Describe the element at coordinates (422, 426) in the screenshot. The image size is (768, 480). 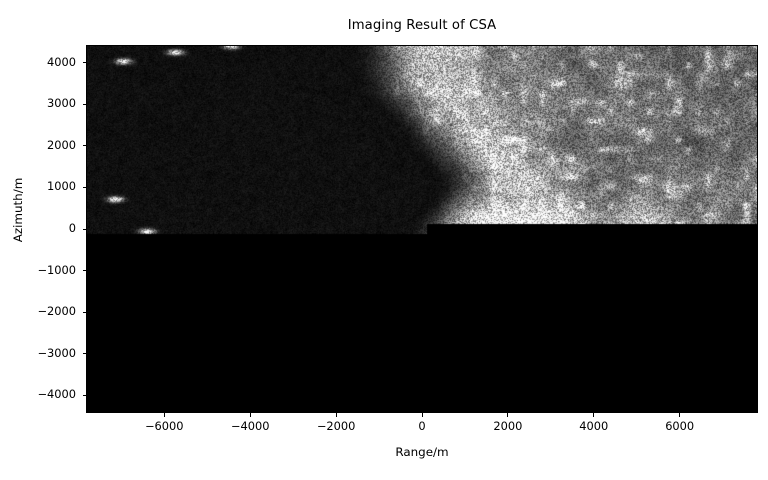
I see `x-tick-label: 0` at that location.